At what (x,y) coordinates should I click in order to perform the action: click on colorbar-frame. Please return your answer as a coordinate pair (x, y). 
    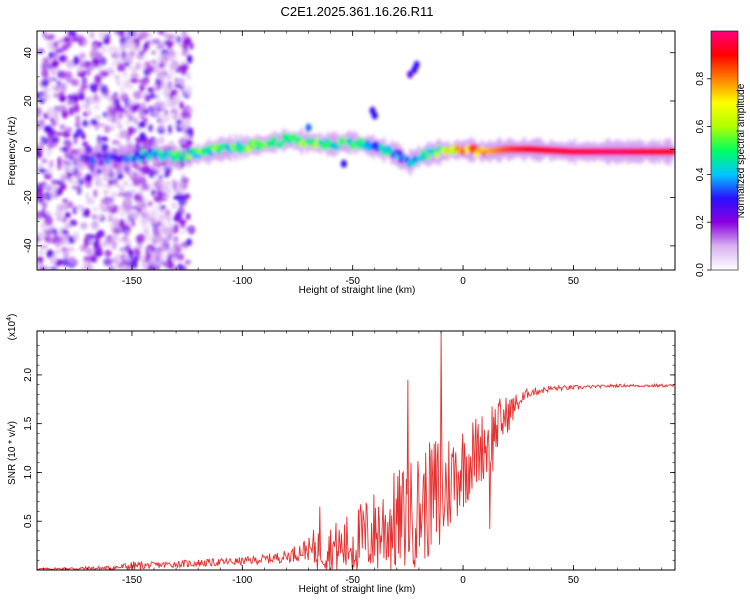
    Looking at the image, I should click on (724, 150).